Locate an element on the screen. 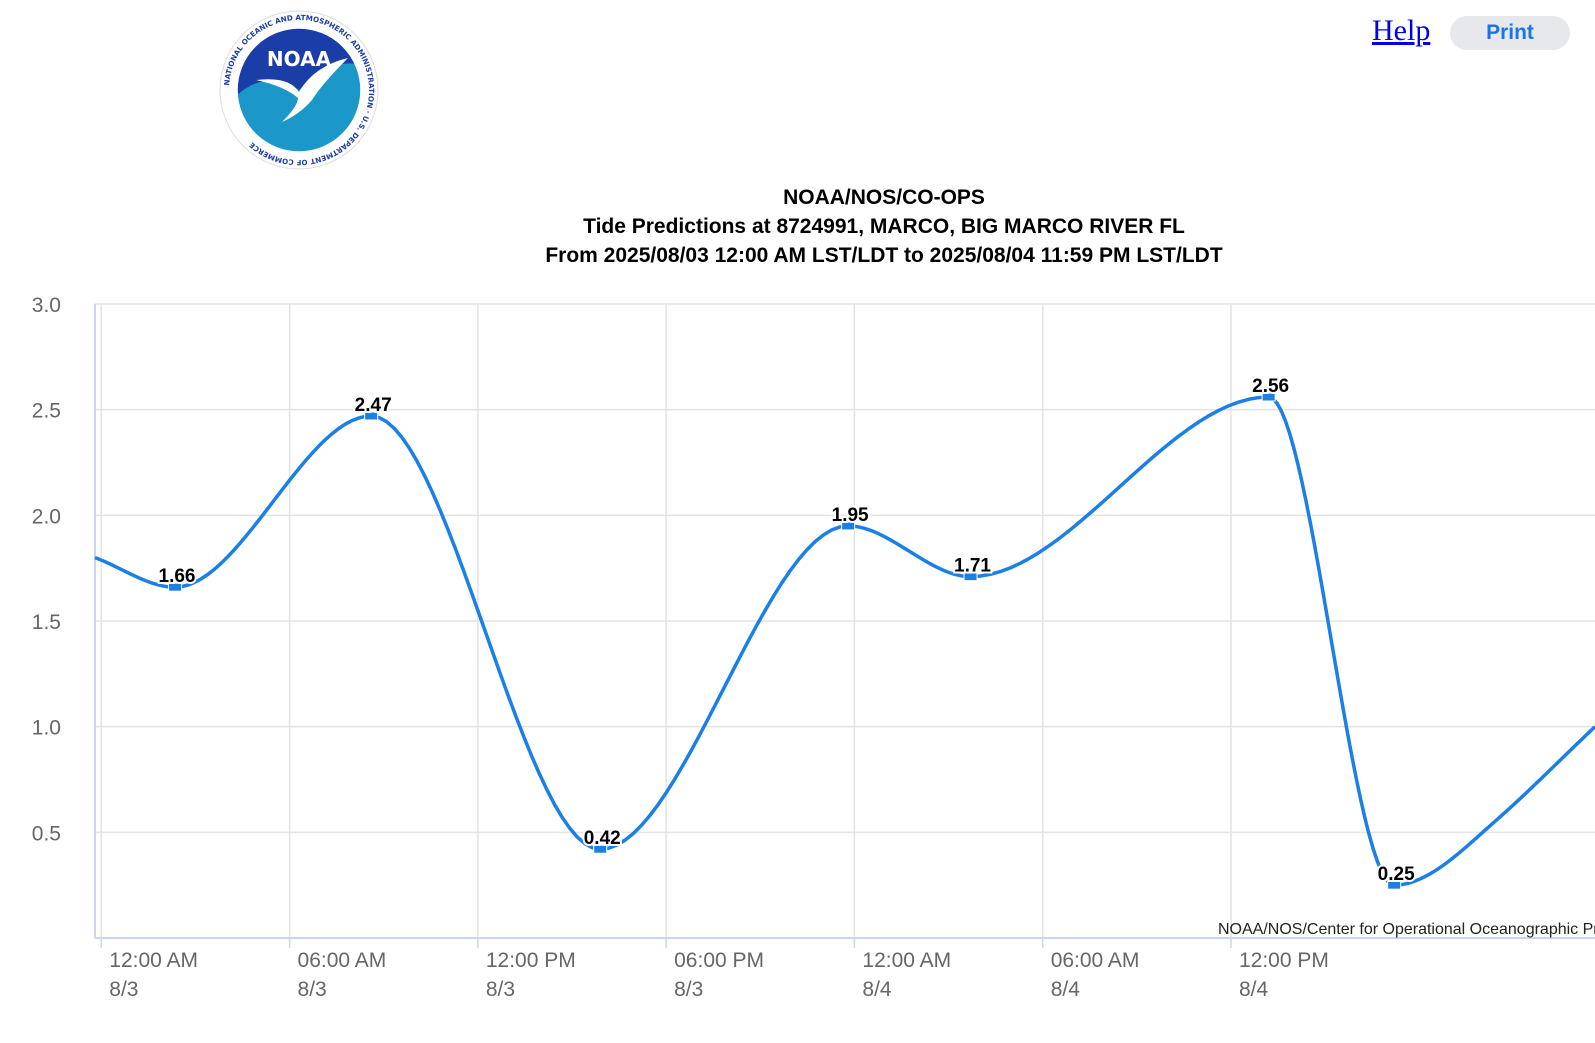 This screenshot has height=1043, width=1595. x-tick-time-label: 06:00 PM is located at coordinates (719, 960).